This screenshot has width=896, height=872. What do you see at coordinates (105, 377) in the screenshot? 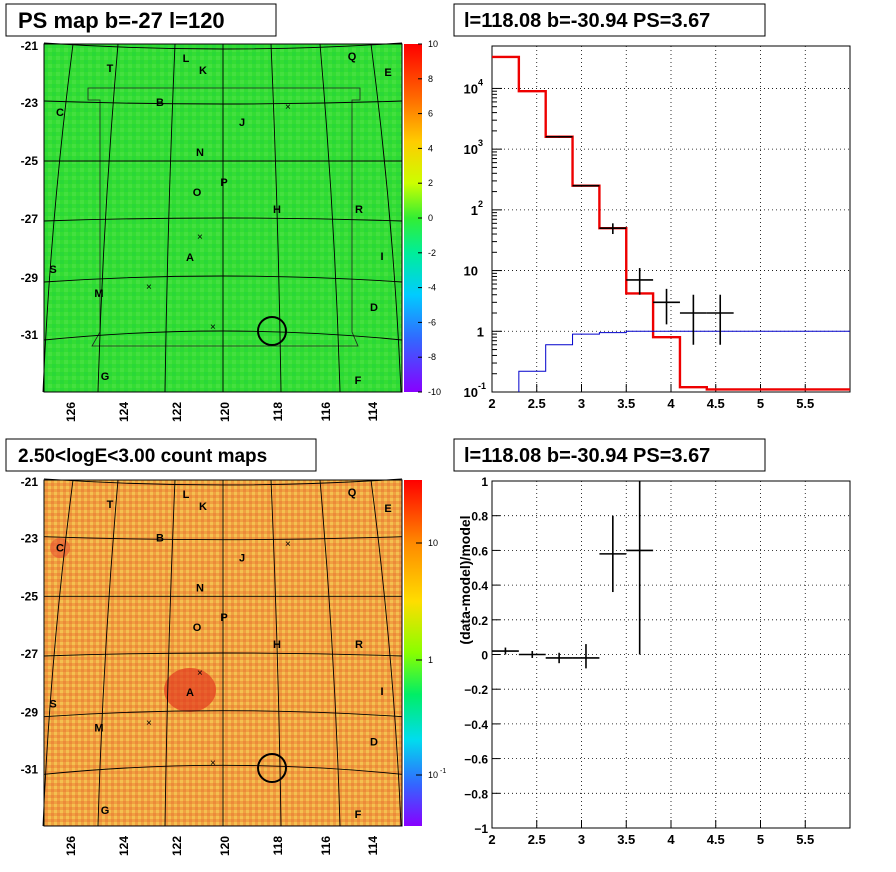
I see `source-label: G` at bounding box center [105, 377].